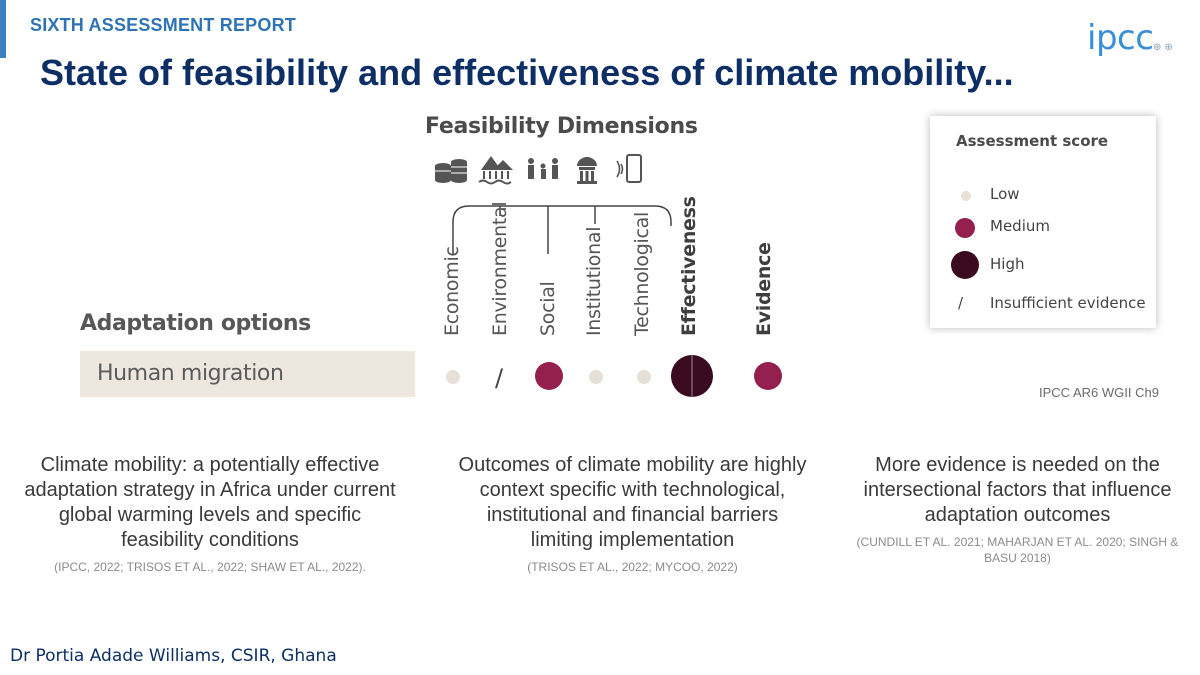  I want to click on legend-title: Assessment score, so click(1032, 141).